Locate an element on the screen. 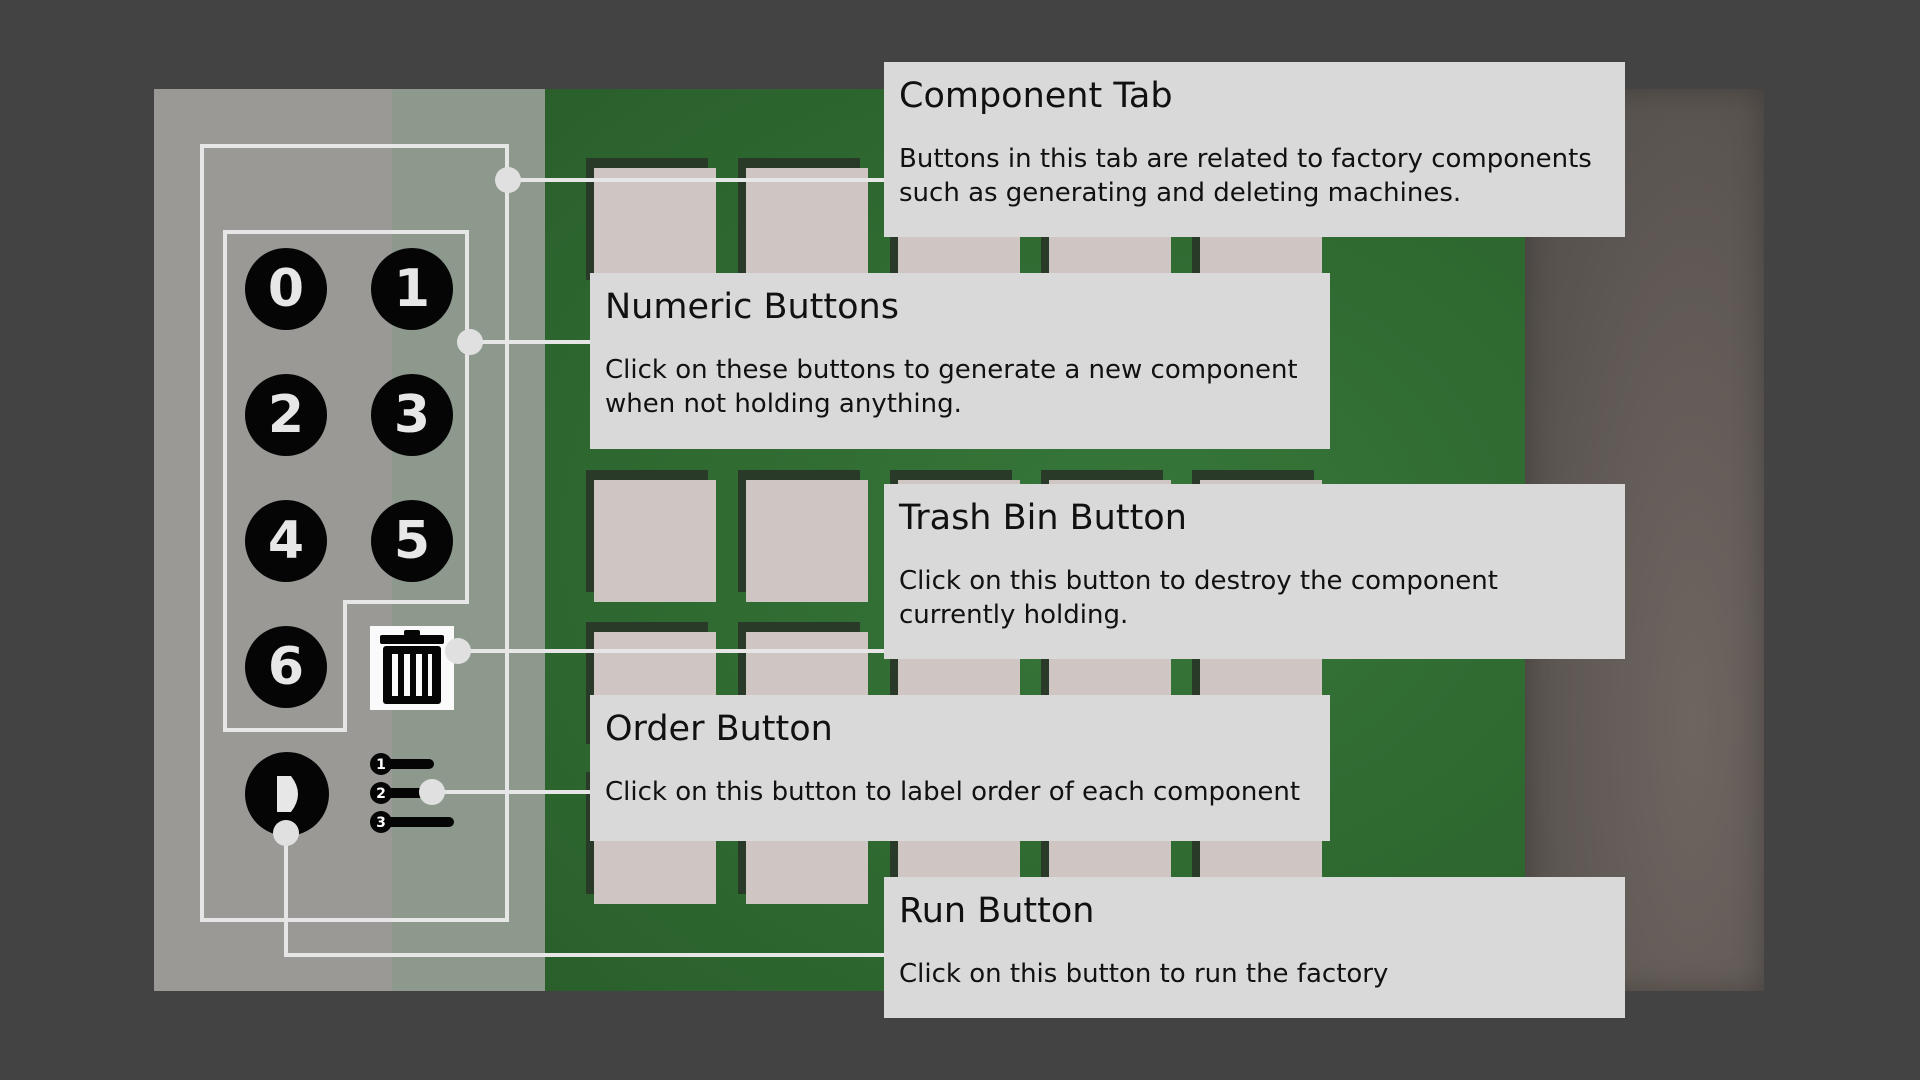 Image resolution: width=1920 pixels, height=1080 pixels. numeric-button-5: 5 is located at coordinates (412, 541).